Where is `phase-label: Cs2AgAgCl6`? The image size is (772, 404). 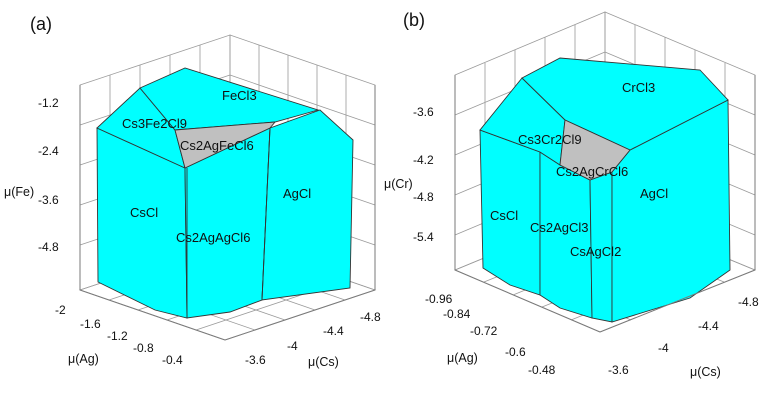
phase-label: Cs2AgAgCl6 is located at coordinates (213, 237).